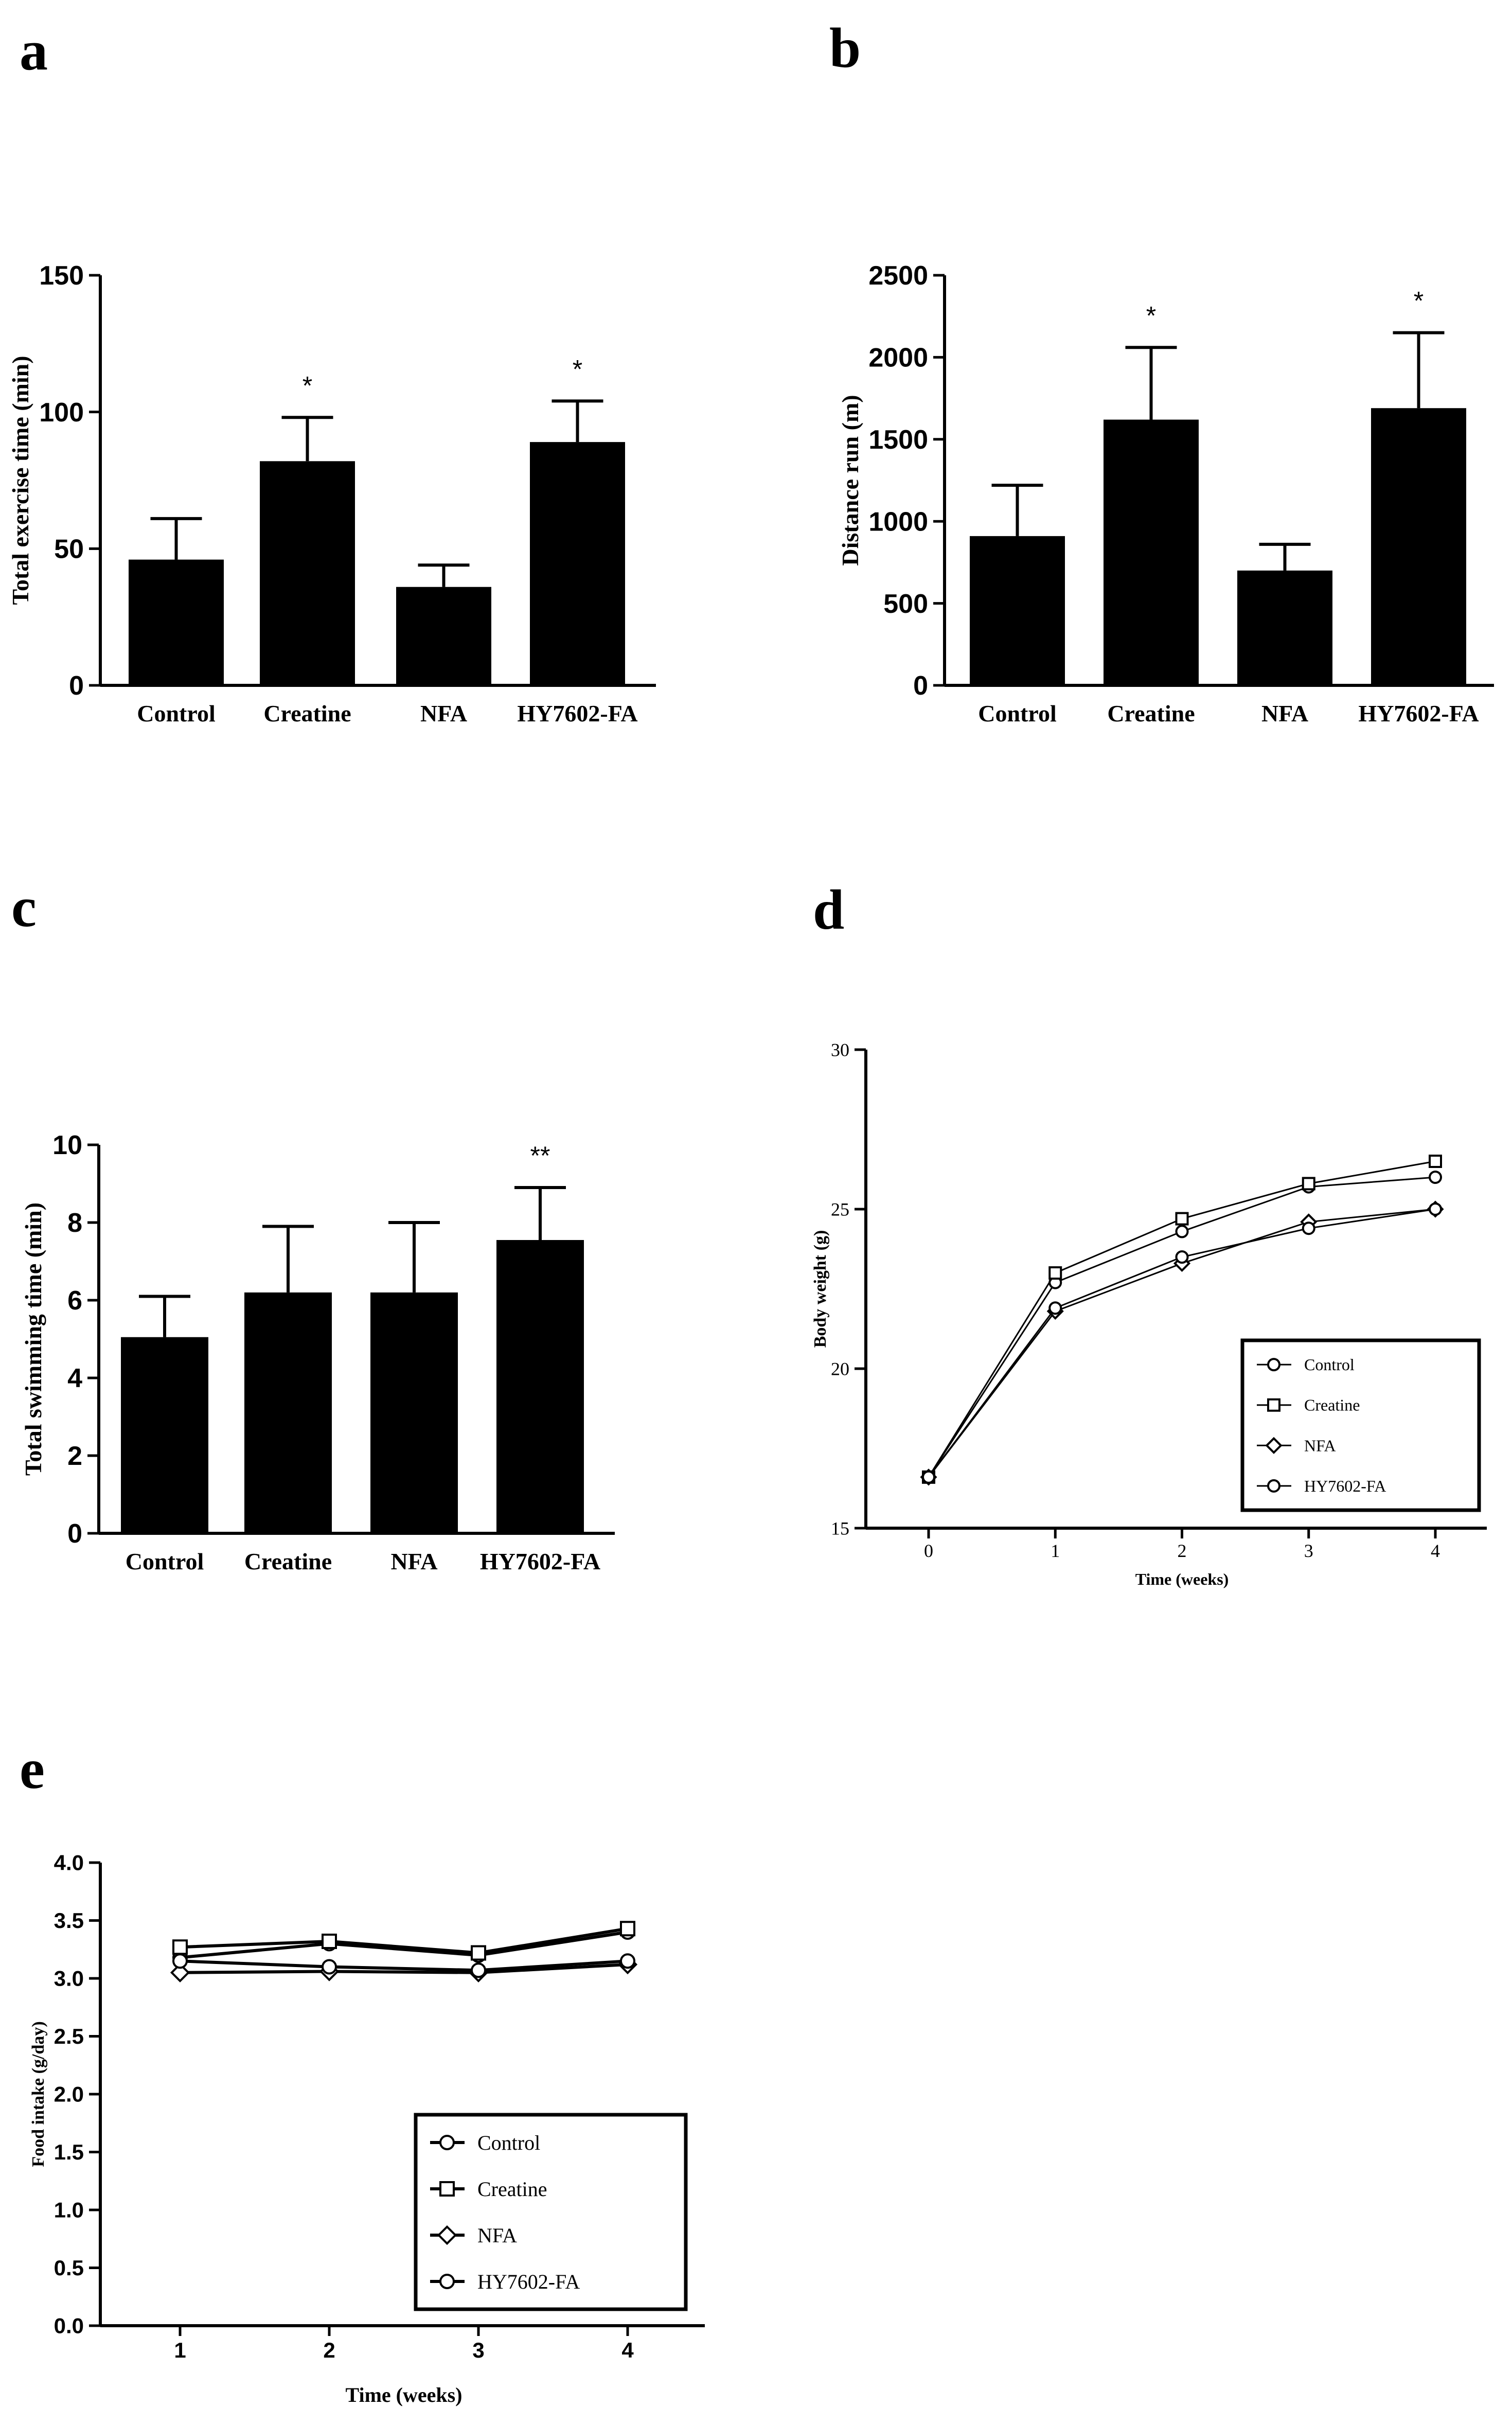 Image resolution: width=1512 pixels, height=2425 pixels. What do you see at coordinates (61, 276) in the screenshot?
I see `y-tick-label: 150` at bounding box center [61, 276].